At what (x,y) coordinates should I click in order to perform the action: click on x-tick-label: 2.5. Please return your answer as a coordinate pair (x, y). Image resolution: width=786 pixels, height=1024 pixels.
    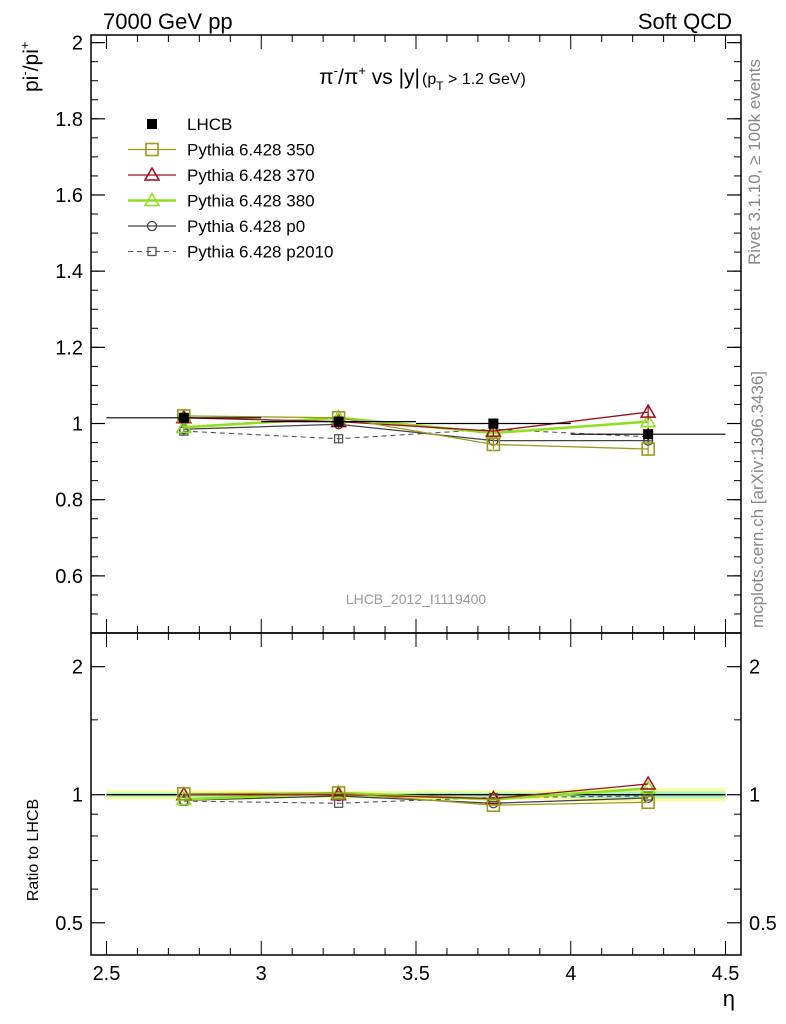
    Looking at the image, I should click on (107, 974).